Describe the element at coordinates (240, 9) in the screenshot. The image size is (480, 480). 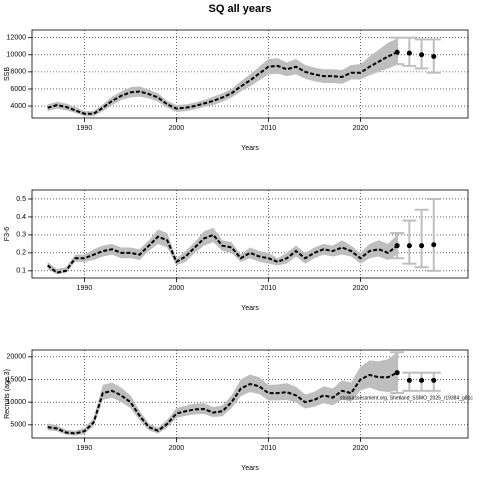
I see `chart-title: SQ all years` at that location.